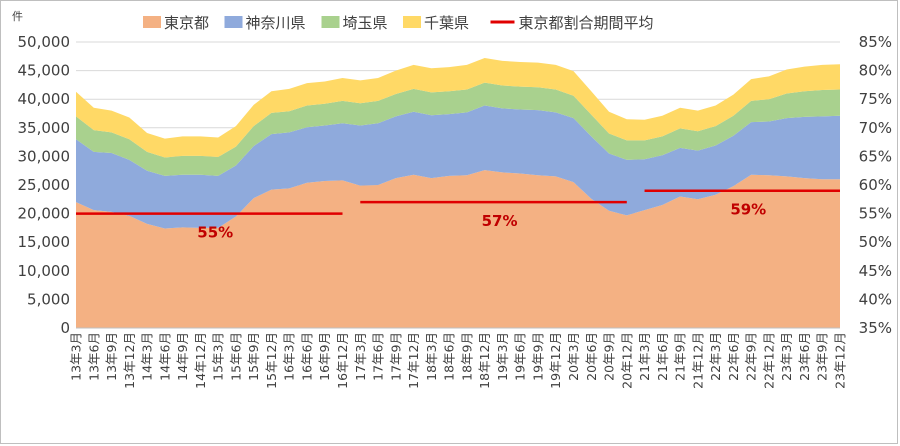 This screenshot has width=900, height=446. I want to click on y2-tick-label: 35%, so click(875, 328).